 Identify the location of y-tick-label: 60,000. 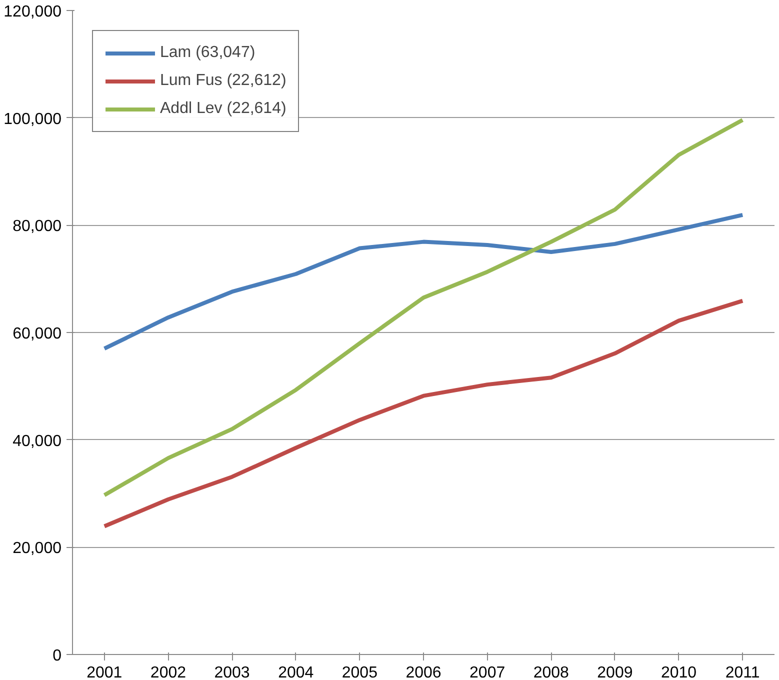
(37, 334).